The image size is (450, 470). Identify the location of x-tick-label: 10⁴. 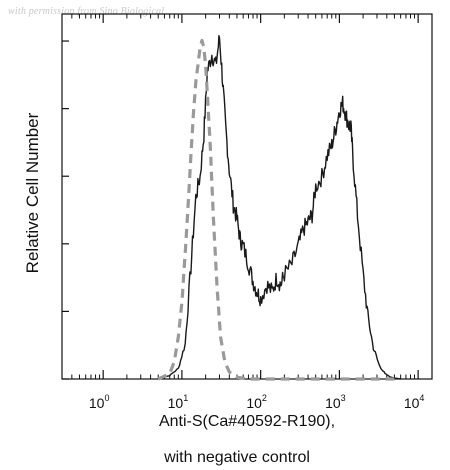
(414, 402).